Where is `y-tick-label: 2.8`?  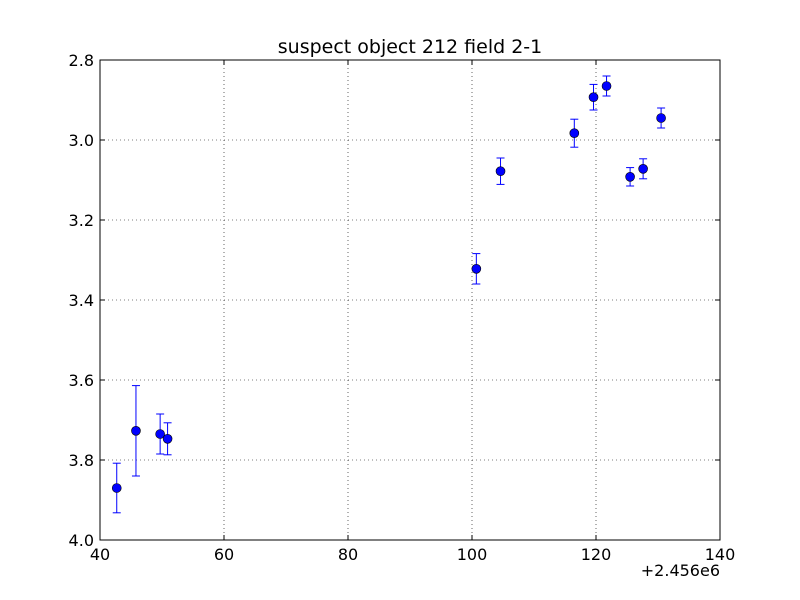 y-tick-label: 2.8 is located at coordinates (81, 60).